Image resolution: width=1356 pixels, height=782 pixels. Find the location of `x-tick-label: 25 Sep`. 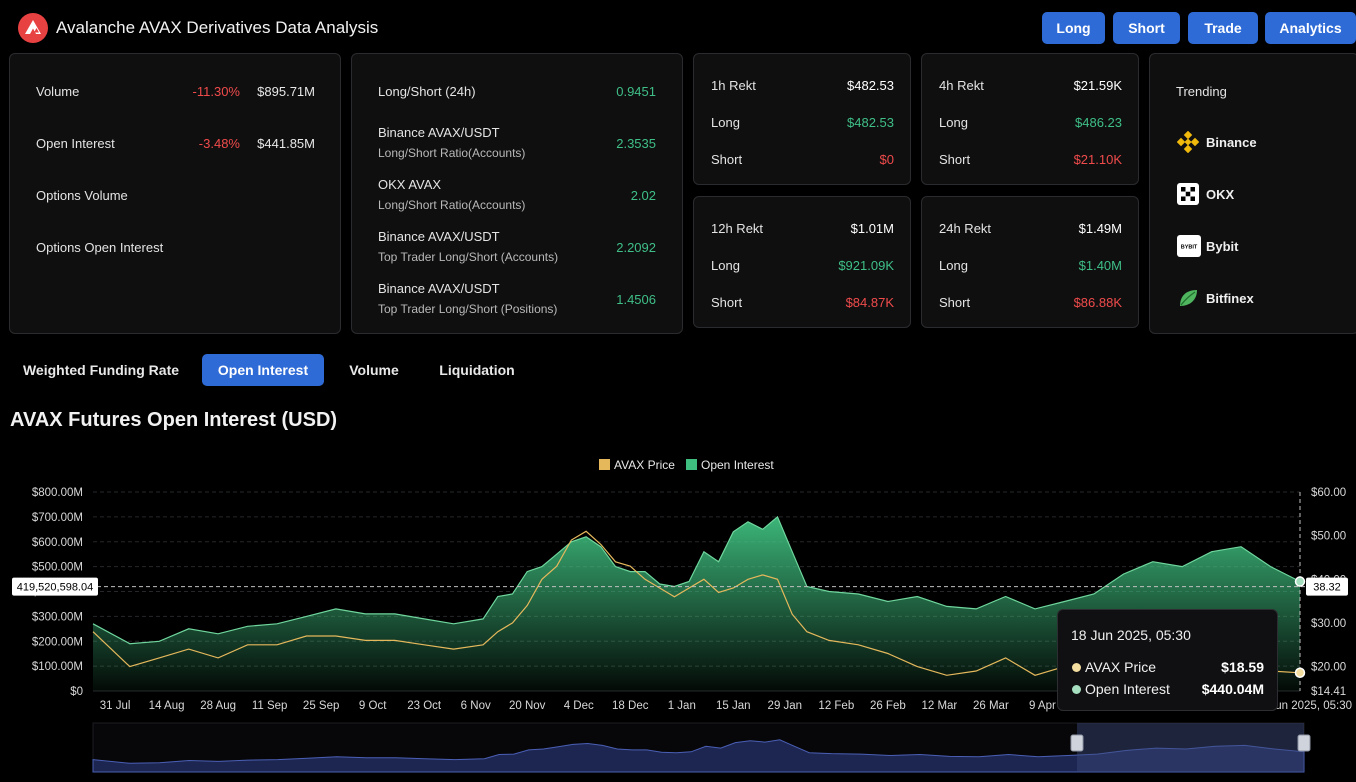

x-tick-label: 25 Sep is located at coordinates (321, 706).